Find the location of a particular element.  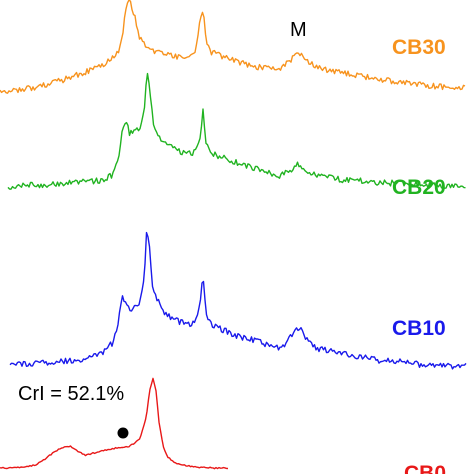

series-label-cb20: CB20 is located at coordinates (419, 187).